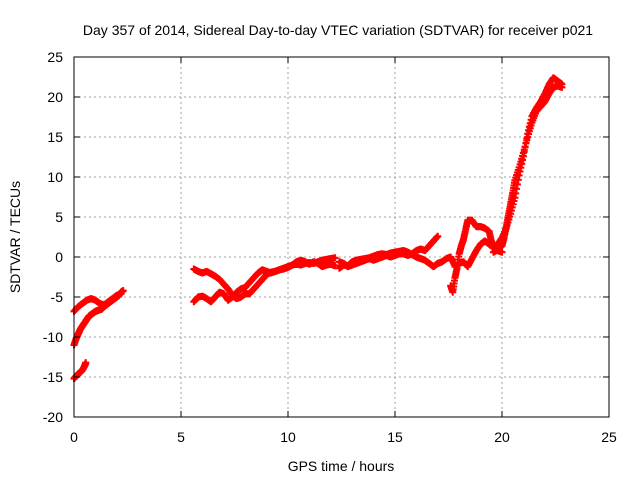 The height and width of the screenshot is (480, 640). Describe the element at coordinates (98, 318) in the screenshot. I see `series-arc-b` at that location.